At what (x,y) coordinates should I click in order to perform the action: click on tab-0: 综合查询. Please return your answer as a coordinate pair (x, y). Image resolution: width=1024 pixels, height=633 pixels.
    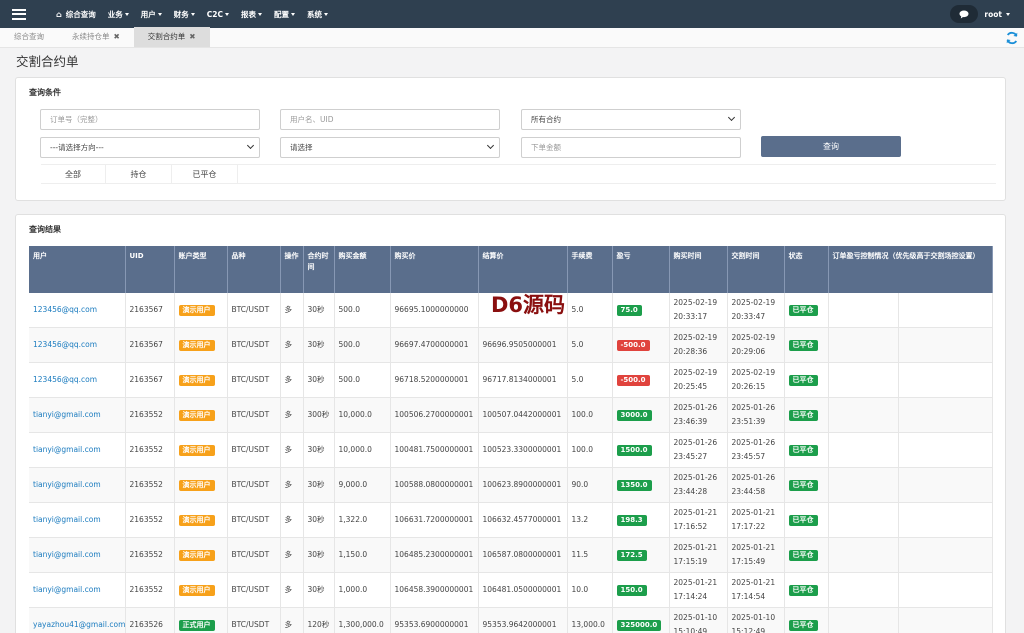
    Looking at the image, I should click on (29, 37).